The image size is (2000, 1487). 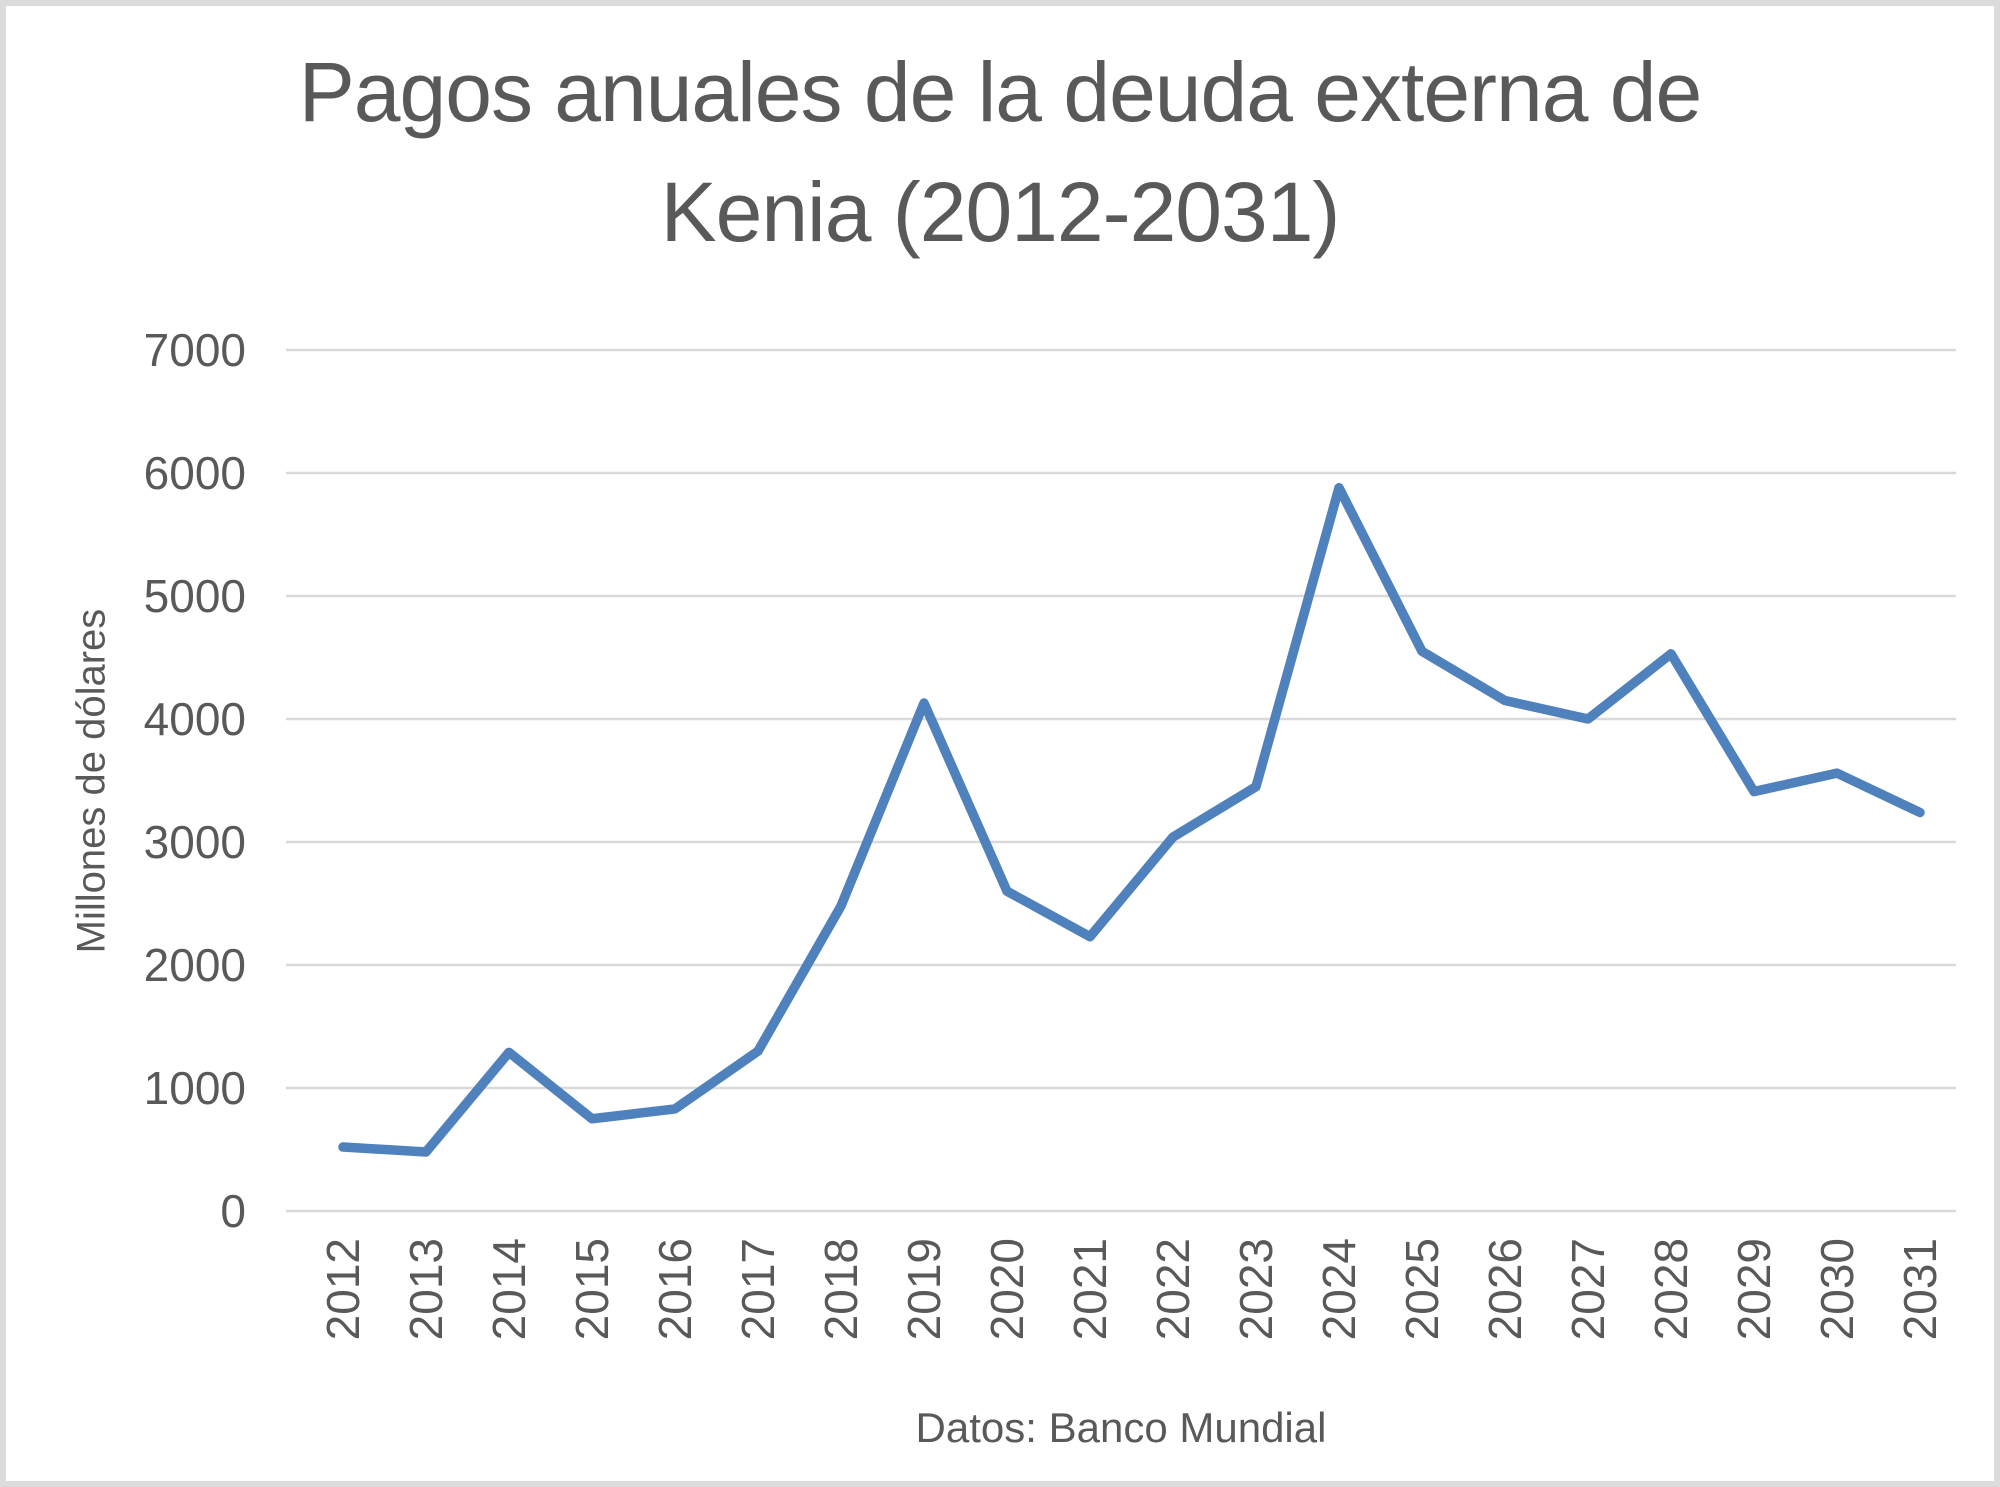 I want to click on y-tick-label: 2000, so click(x=195, y=965).